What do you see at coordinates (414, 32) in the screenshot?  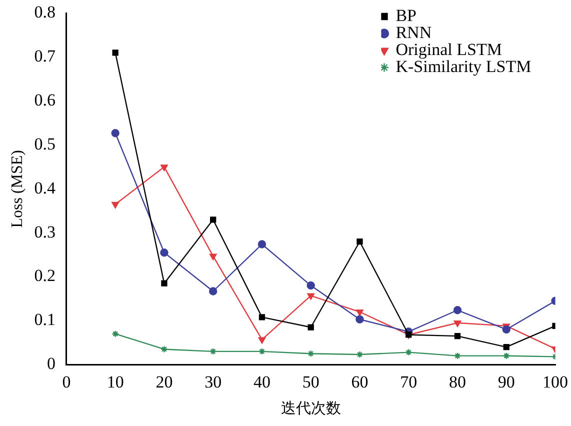 I see `legend-label: RNN` at bounding box center [414, 32].